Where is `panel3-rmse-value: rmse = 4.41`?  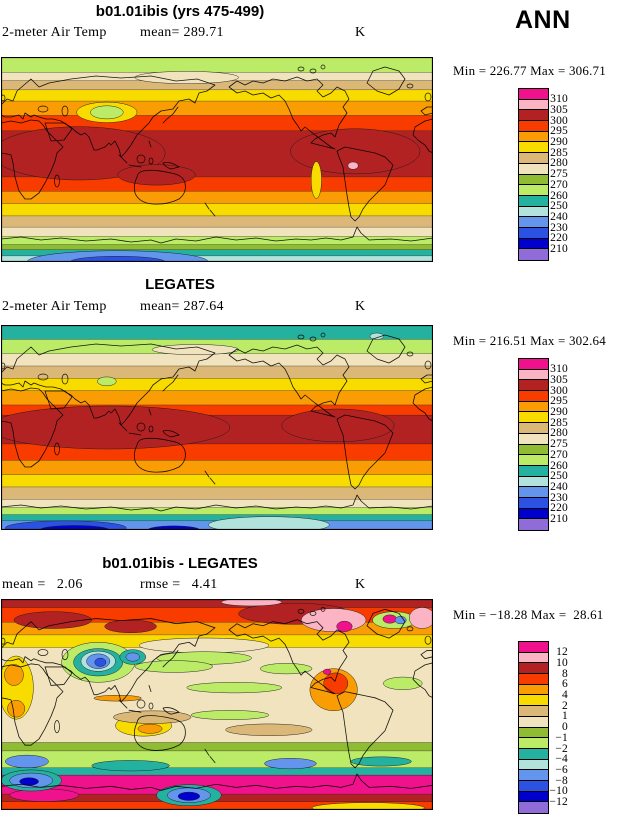
panel3-rmse-value: rmse = 4.41 is located at coordinates (179, 584).